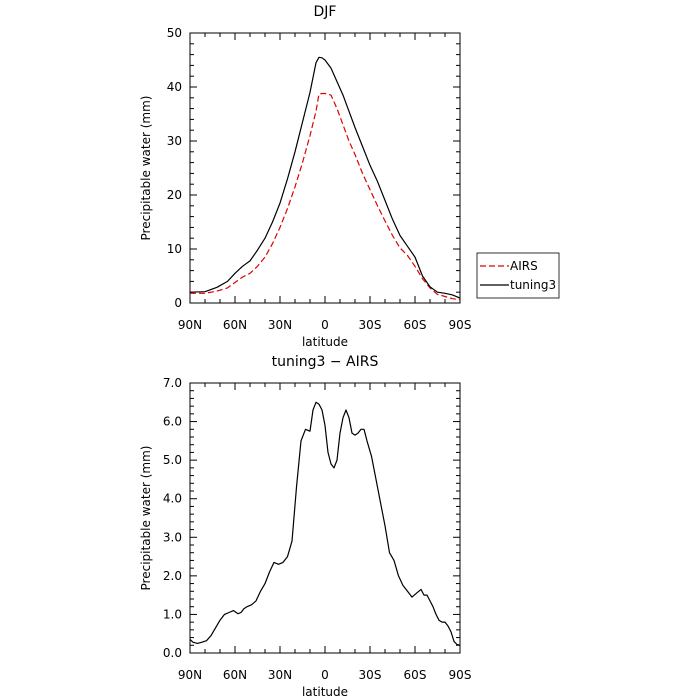 This screenshot has width=700, height=700. Describe the element at coordinates (172, 422) in the screenshot. I see `y-tick-label: 6.0` at that location.